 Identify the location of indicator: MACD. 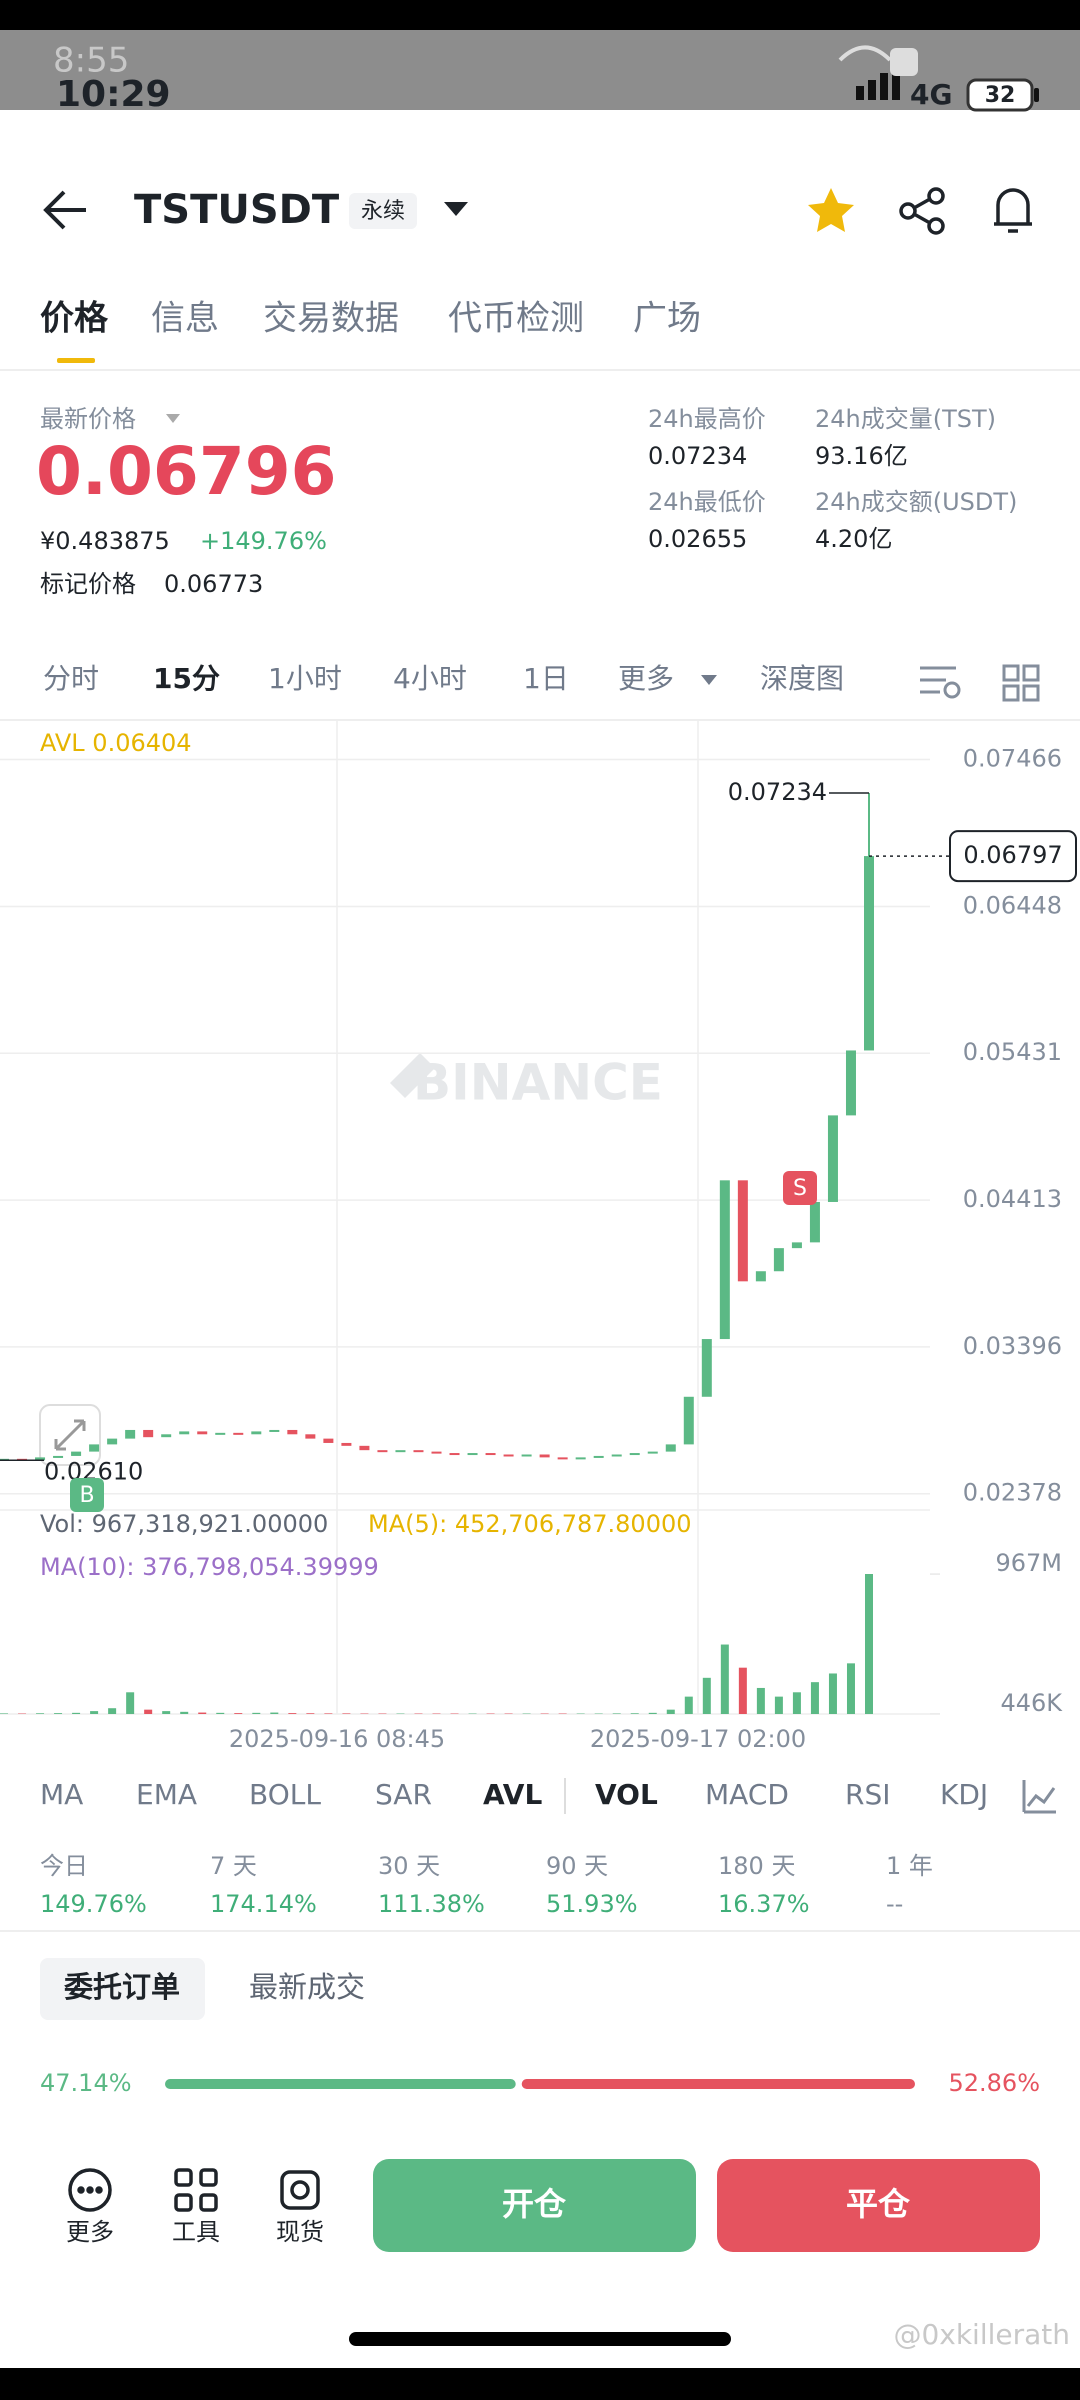
(747, 1794).